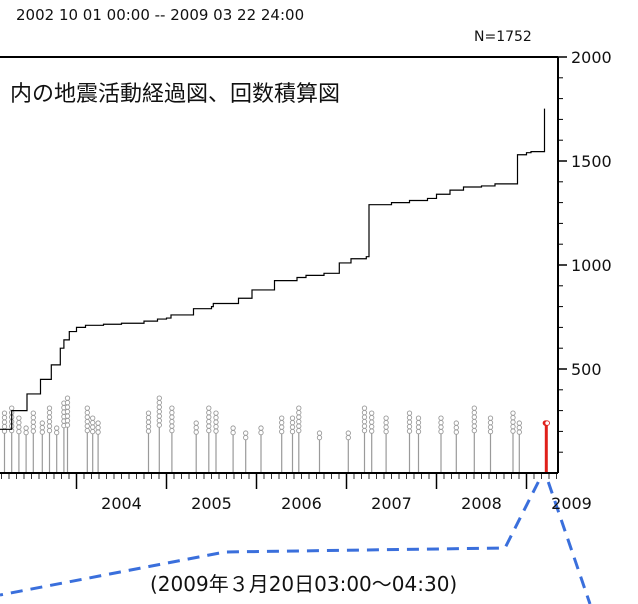  What do you see at coordinates (304, 584) in the screenshot?
I see `time-window-annotation: (2009年３月20日03:00～04:30)` at bounding box center [304, 584].